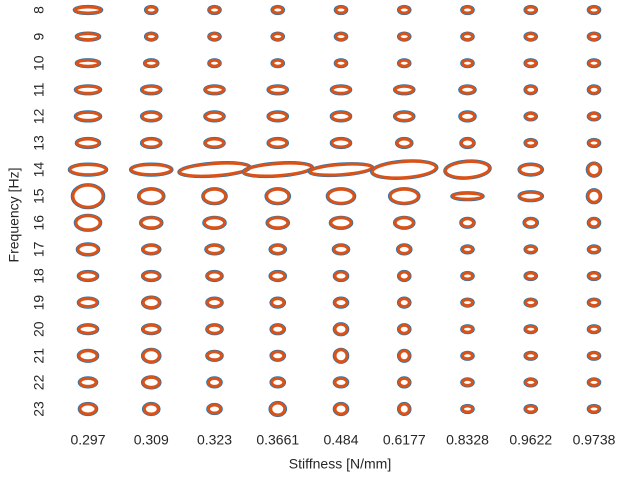 This screenshot has height=483, width=621. Describe the element at coordinates (594, 440) in the screenshot. I see `x-tick-label: 0.9738` at that location.